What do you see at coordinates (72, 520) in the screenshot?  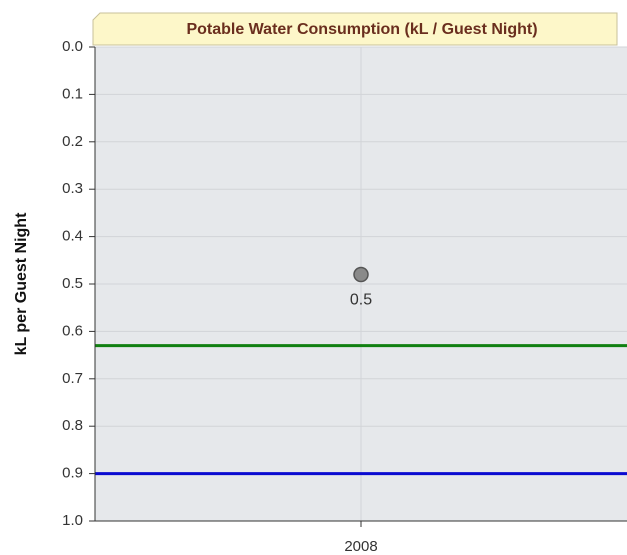 I see `y-tick-label: 1.0` at bounding box center [72, 520].